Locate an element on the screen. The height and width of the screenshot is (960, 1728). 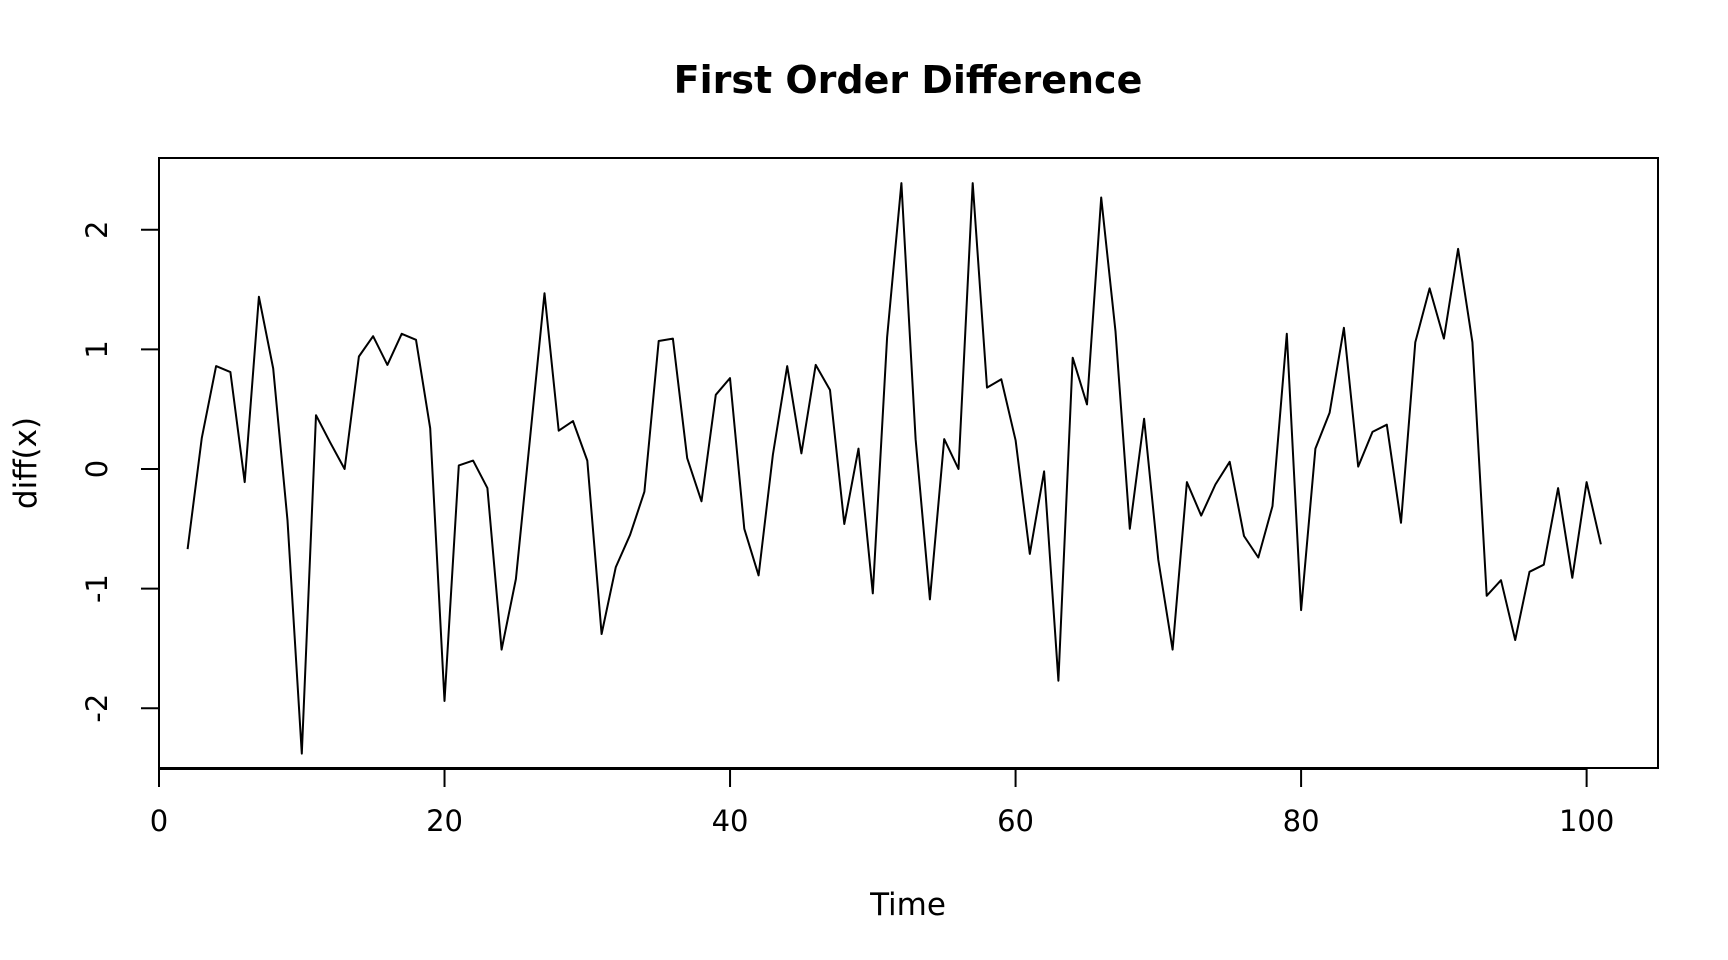
x-axis-label: Time is located at coordinates (907, 905).